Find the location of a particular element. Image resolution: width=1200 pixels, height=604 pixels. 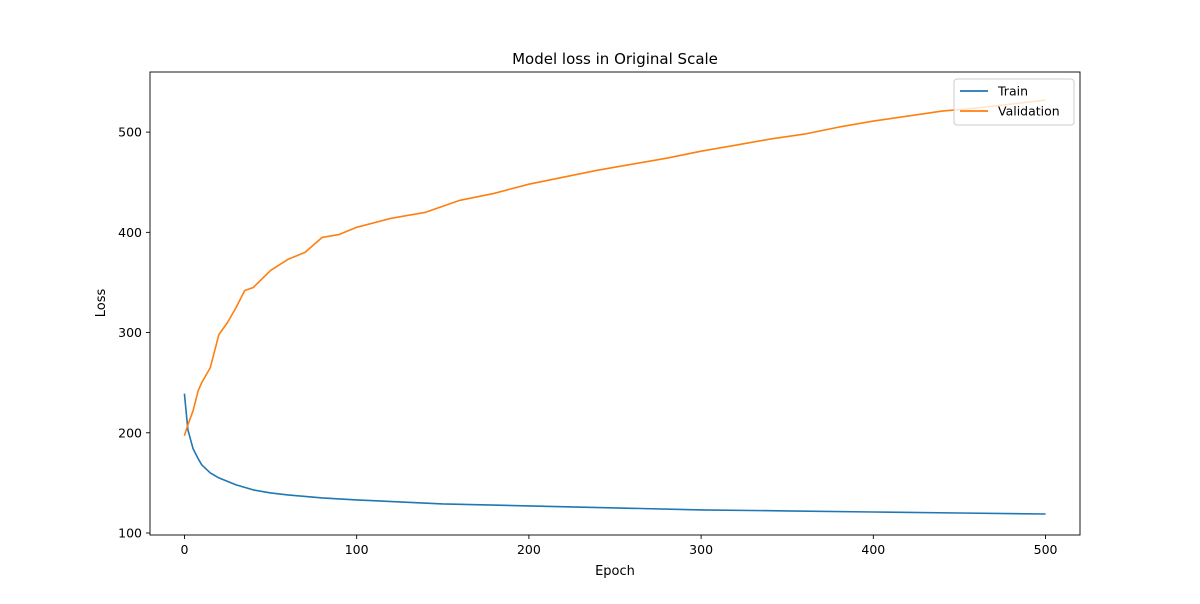

x-tick-label: 500 is located at coordinates (1046, 549).